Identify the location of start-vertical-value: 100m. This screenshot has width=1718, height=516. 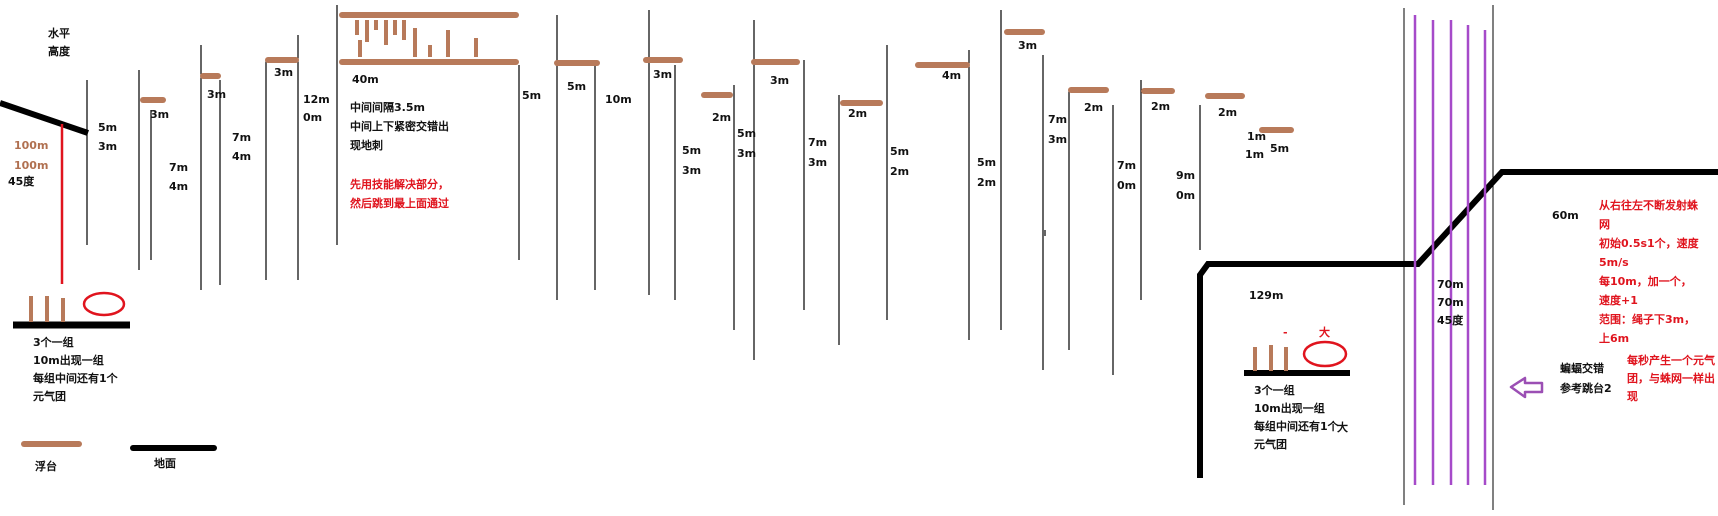
(31, 165).